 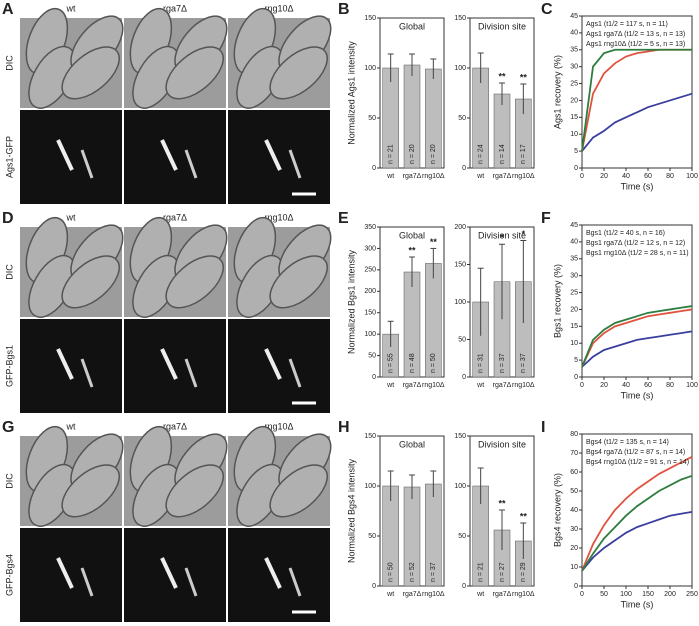 What do you see at coordinates (574, 276) in the screenshot?
I see `y-tick-label: 30` at bounding box center [574, 276].